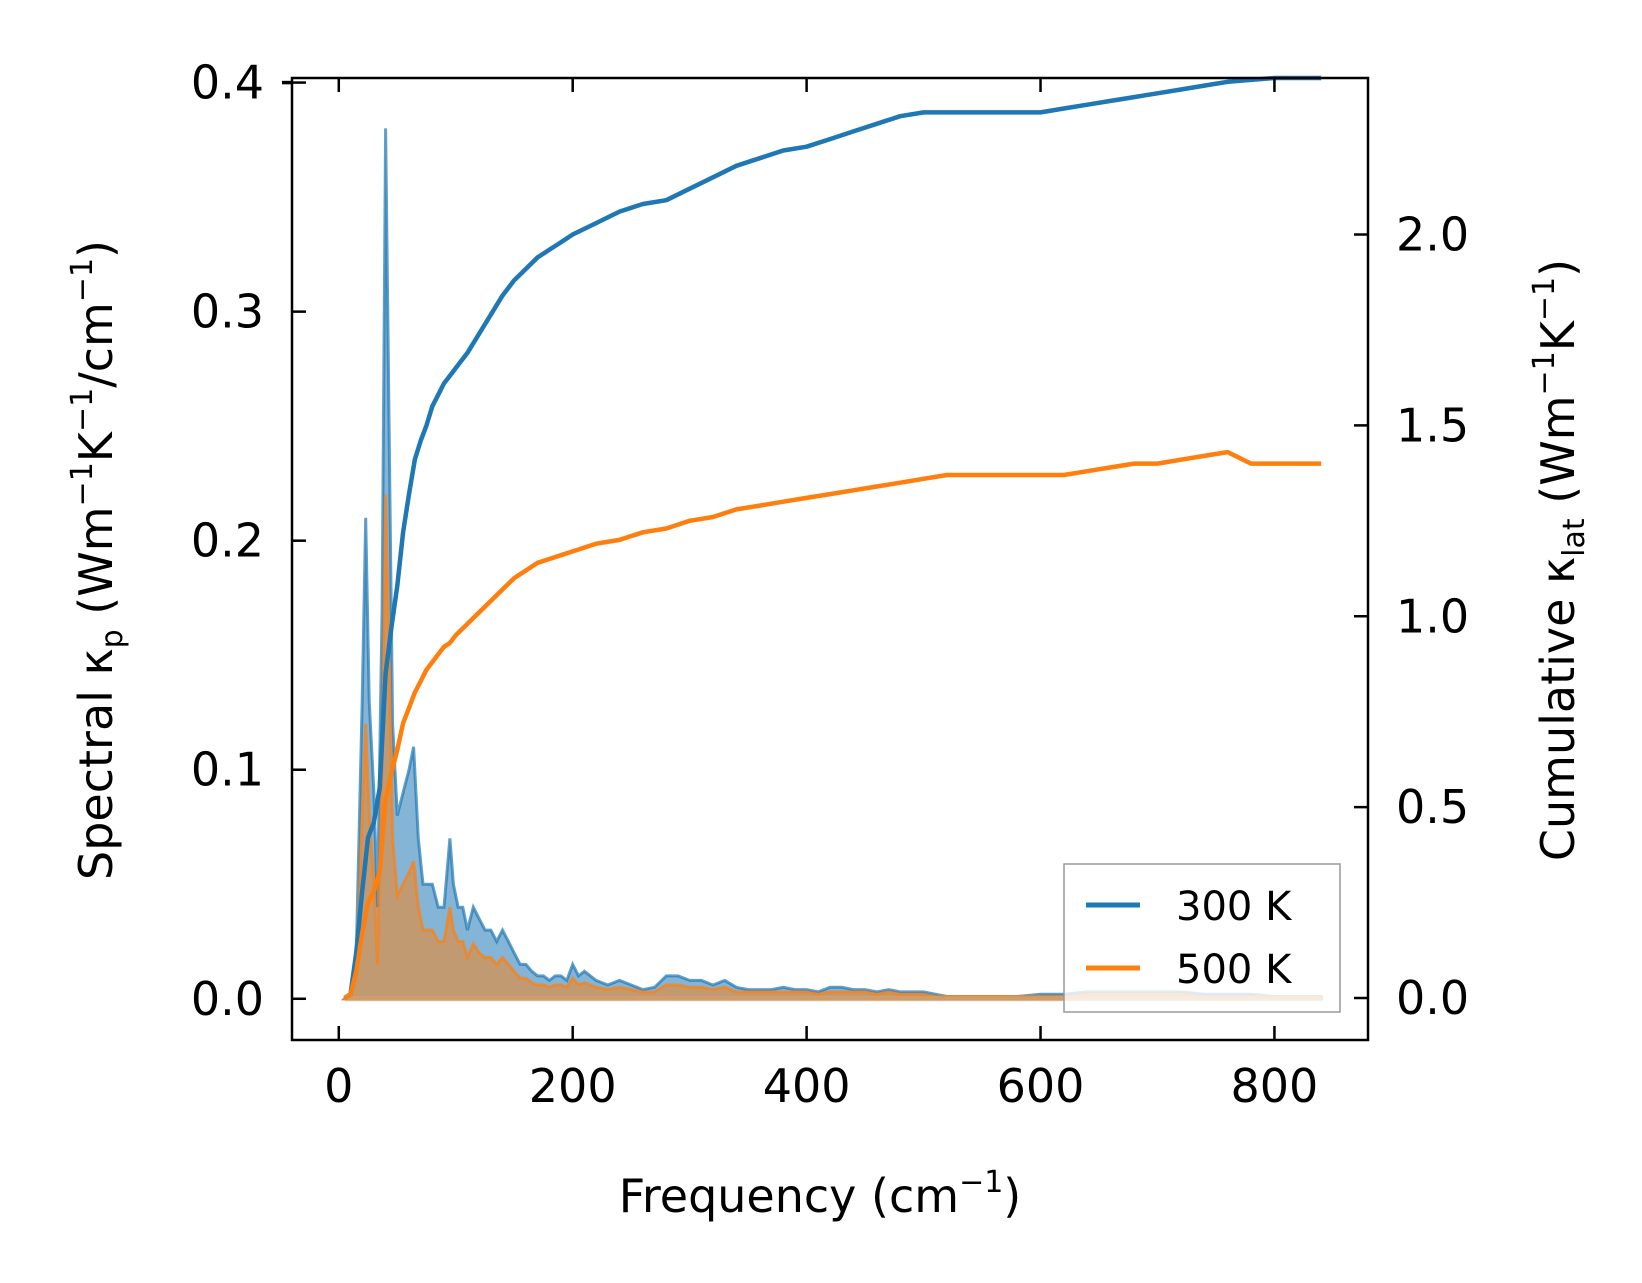 The width and height of the screenshot is (1642, 1283). I want to click on y-right-axis-label: Cumulative κlat (Wm−1K−1), so click(1559, 560).